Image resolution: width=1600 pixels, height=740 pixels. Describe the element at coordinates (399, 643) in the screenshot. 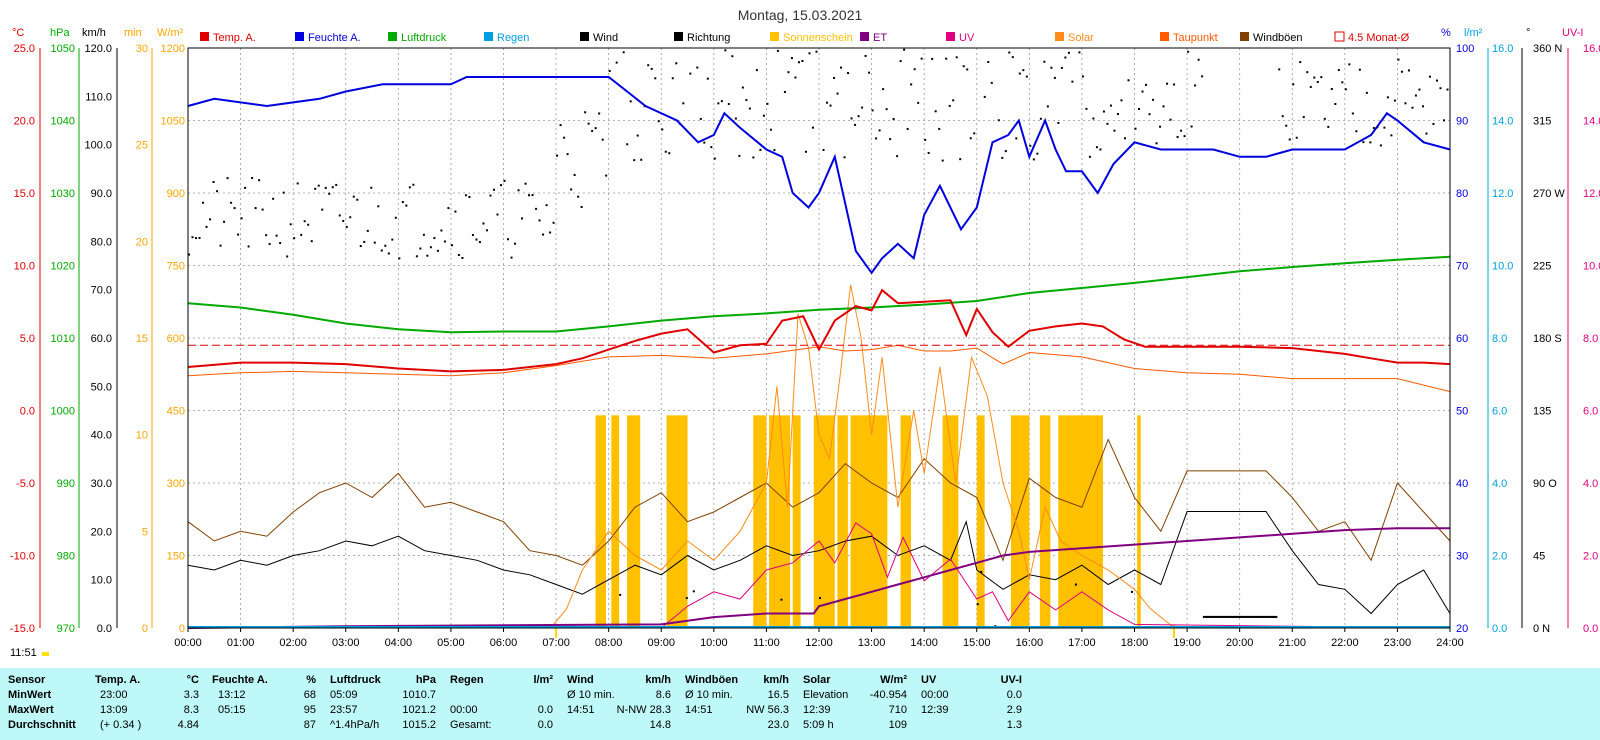

I see `x-tick-label: 04:00` at that location.